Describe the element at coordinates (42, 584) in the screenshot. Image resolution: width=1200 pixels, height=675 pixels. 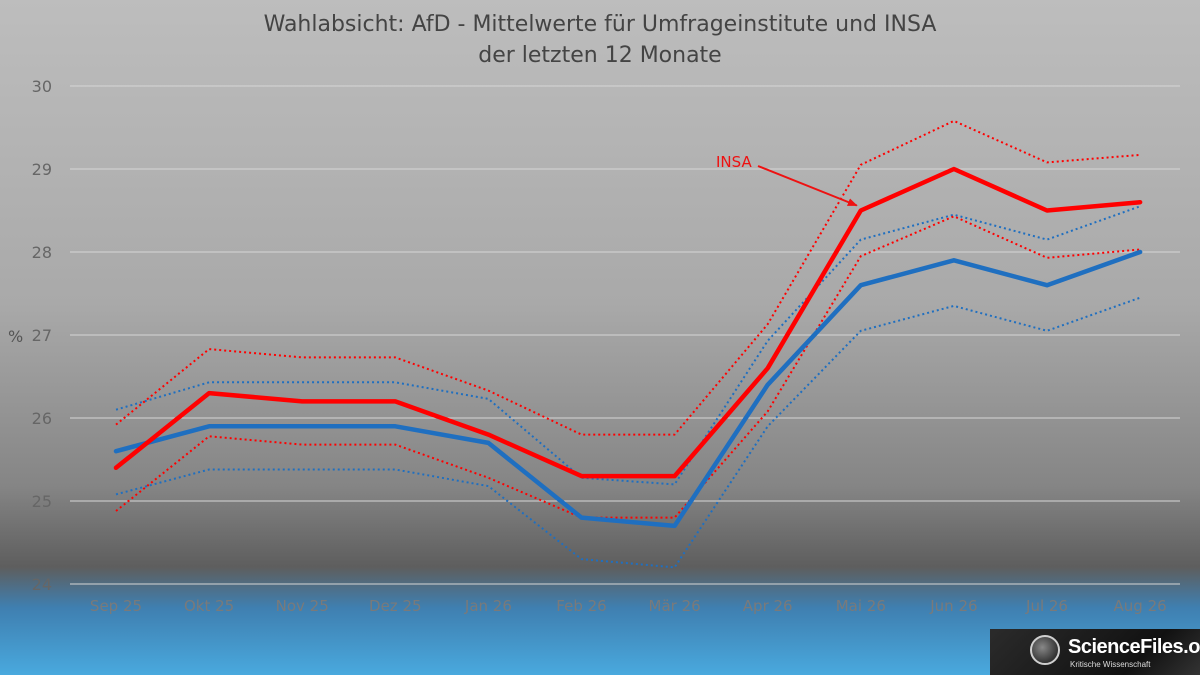
I see `y-tick-label: 24` at that location.